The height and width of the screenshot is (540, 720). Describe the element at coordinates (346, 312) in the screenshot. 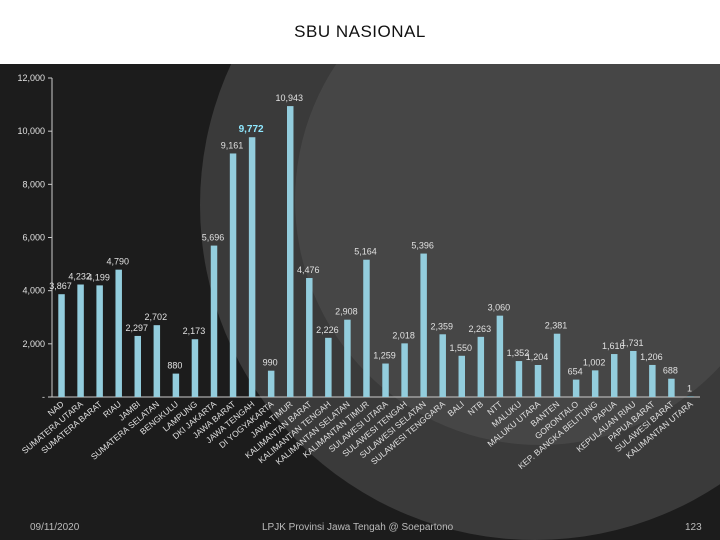

I see `data-label: 2,908` at that location.